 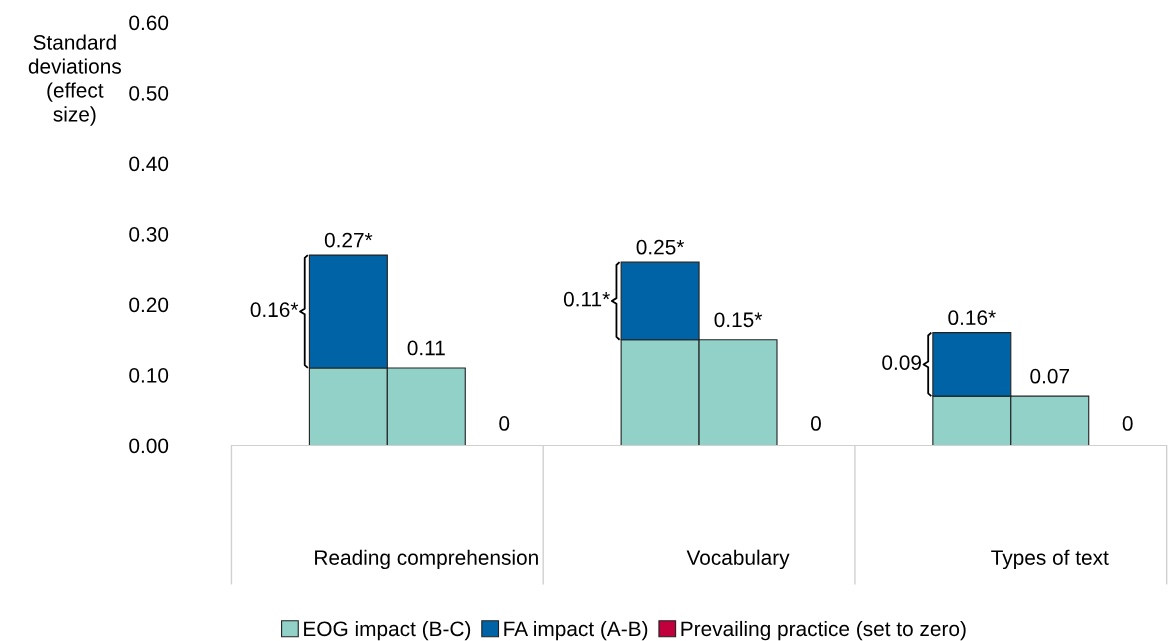 I want to click on annotation: 0.11*, so click(x=586, y=299).